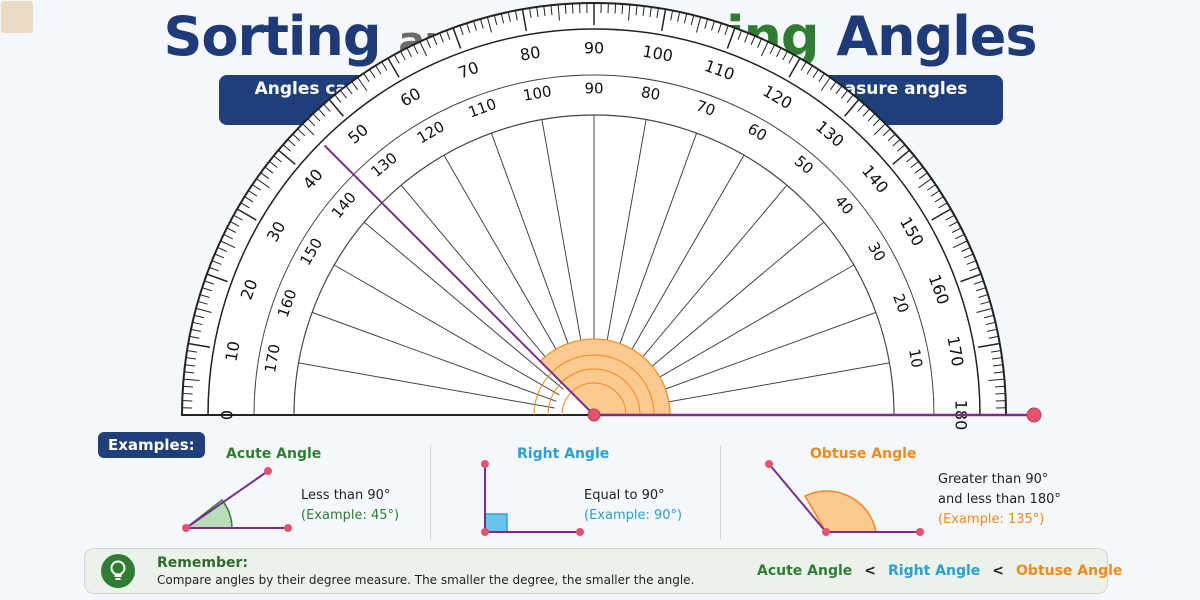 This screenshot has width=1200, height=600. What do you see at coordinates (1034, 415) in the screenshot?
I see `baseline-end-point` at bounding box center [1034, 415].